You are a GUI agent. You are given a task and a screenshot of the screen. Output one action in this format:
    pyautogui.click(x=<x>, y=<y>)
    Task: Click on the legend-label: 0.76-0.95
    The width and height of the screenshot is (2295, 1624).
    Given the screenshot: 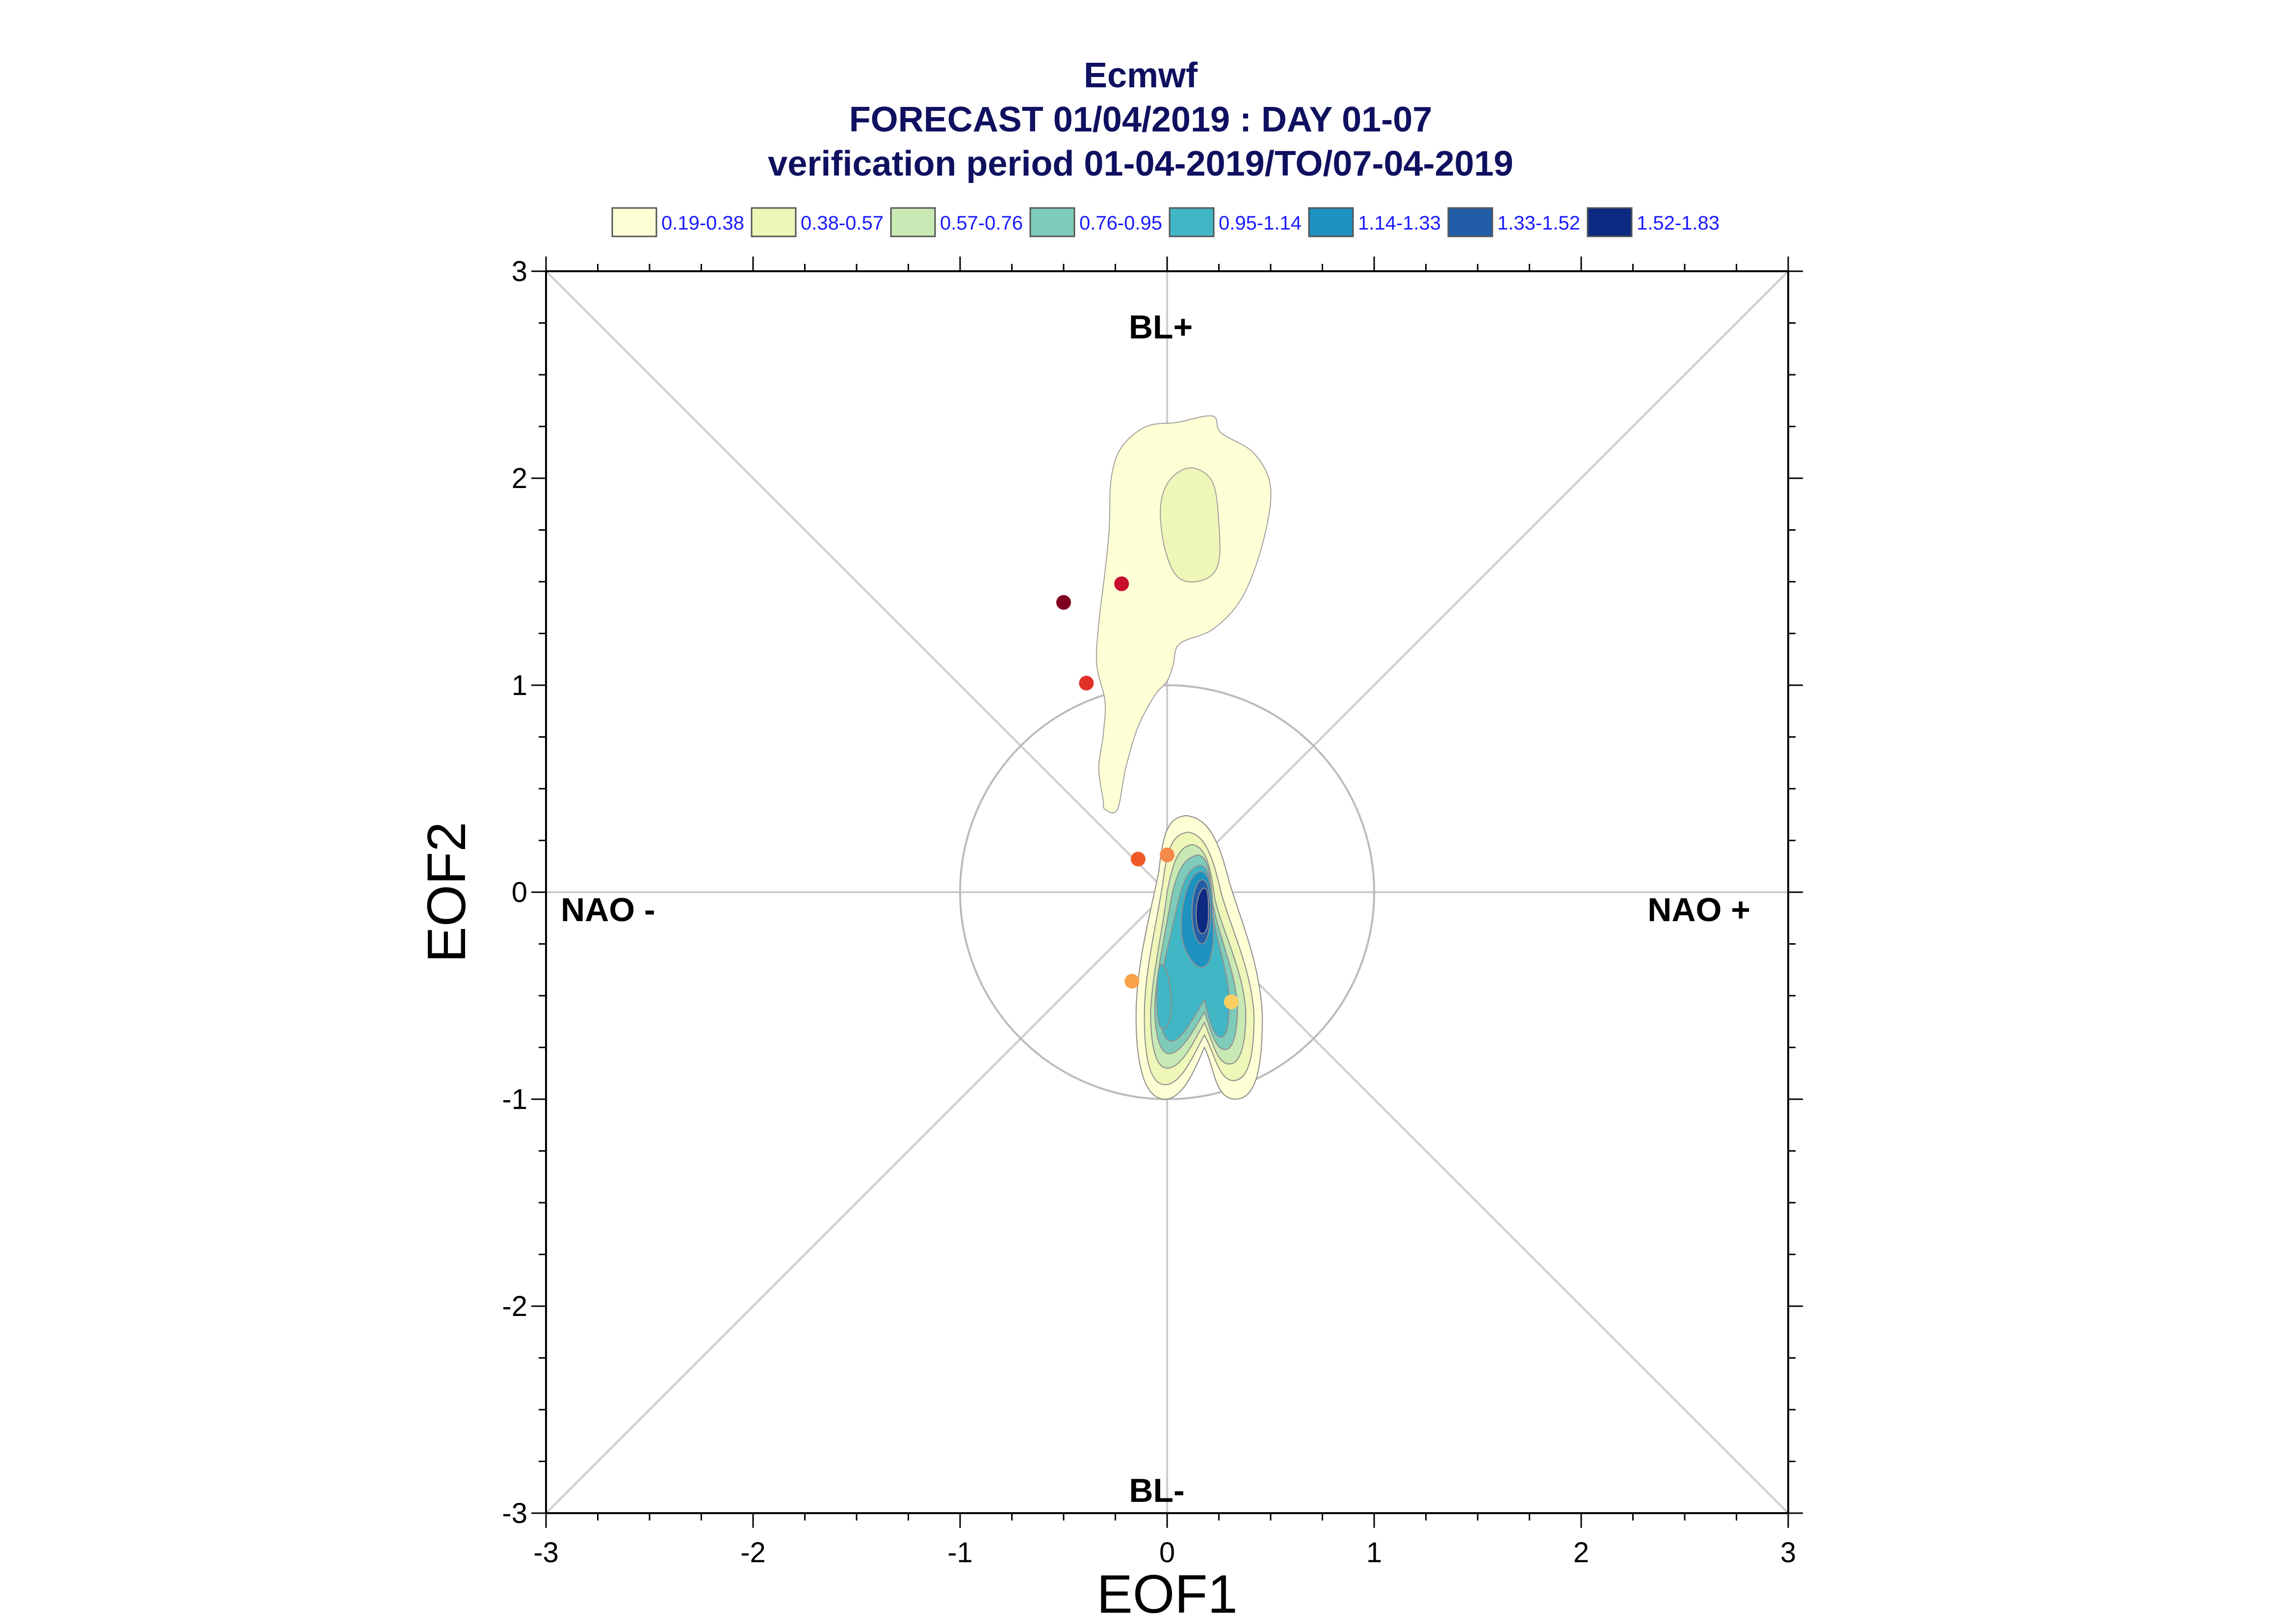 What is the action you would take?
    pyautogui.click(x=1120, y=223)
    